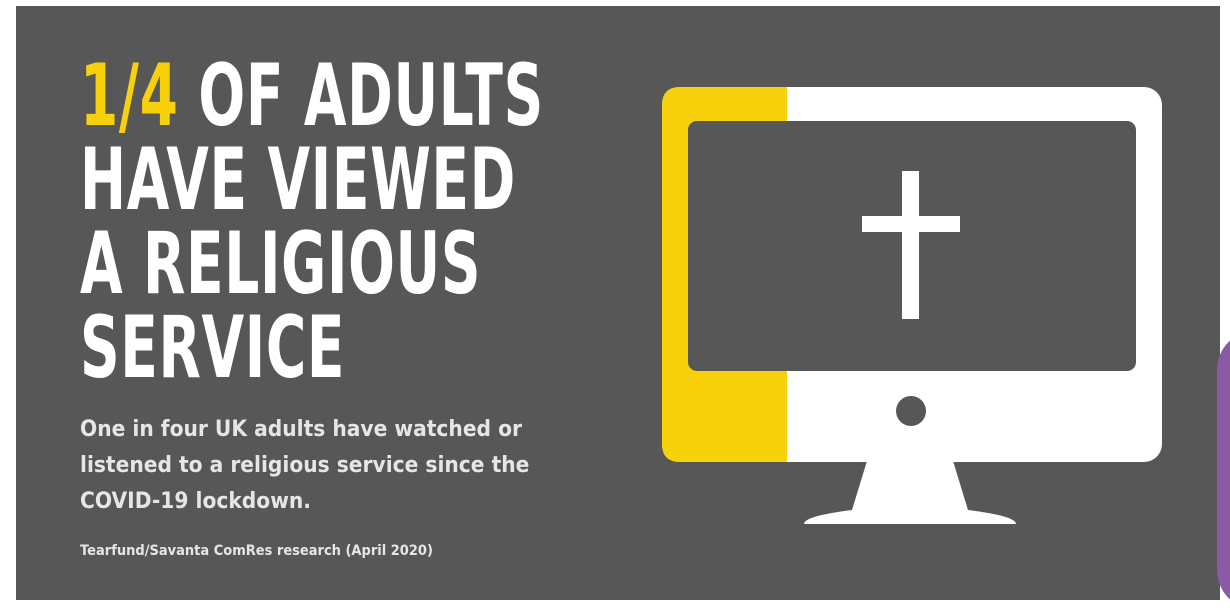 The width and height of the screenshot is (1230, 610). What do you see at coordinates (298, 180) in the screenshot?
I see `headline-line-2: HAVE VIEWED` at bounding box center [298, 180].